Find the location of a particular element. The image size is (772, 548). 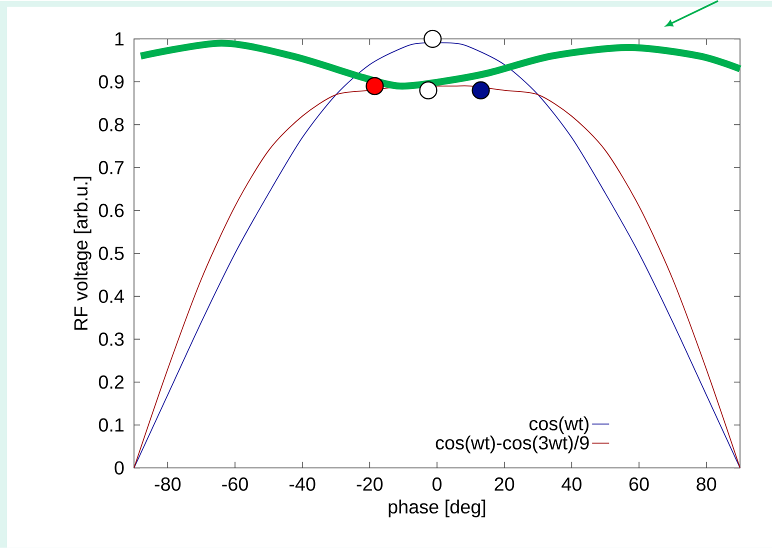

x-tick-label: 60 is located at coordinates (639, 484).